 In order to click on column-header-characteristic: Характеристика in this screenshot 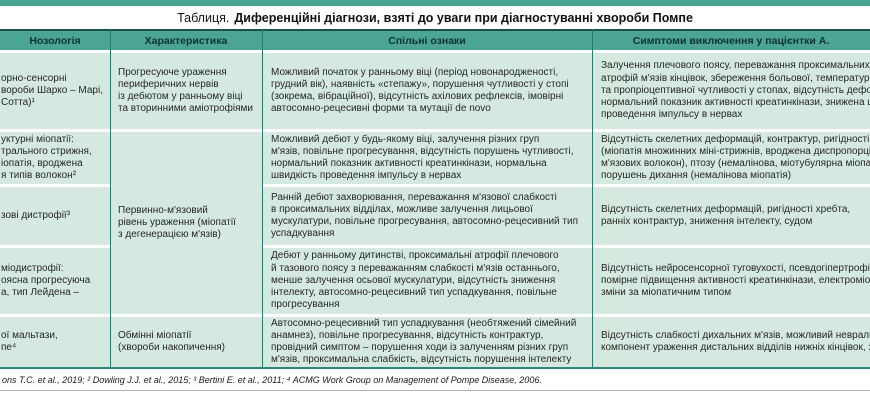, I will do `click(186, 40)`.